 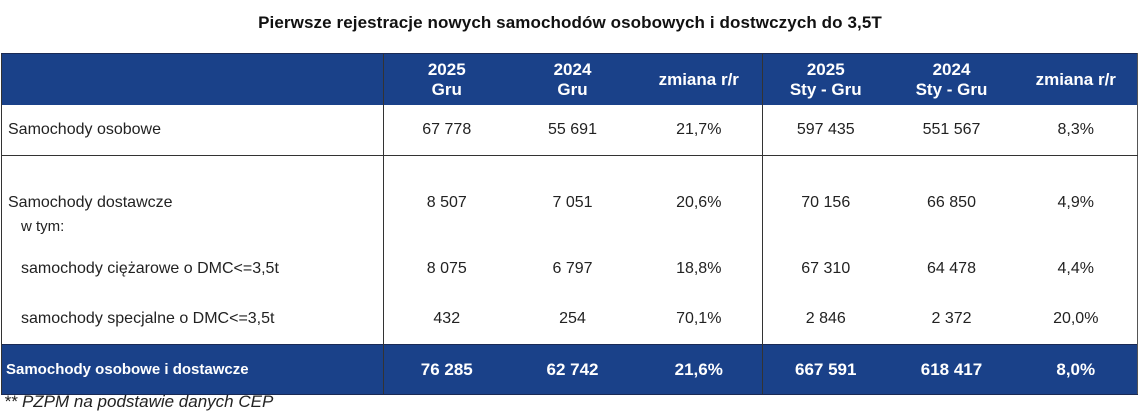 I want to click on cell-2024-gru: 6 797, so click(x=572, y=269).